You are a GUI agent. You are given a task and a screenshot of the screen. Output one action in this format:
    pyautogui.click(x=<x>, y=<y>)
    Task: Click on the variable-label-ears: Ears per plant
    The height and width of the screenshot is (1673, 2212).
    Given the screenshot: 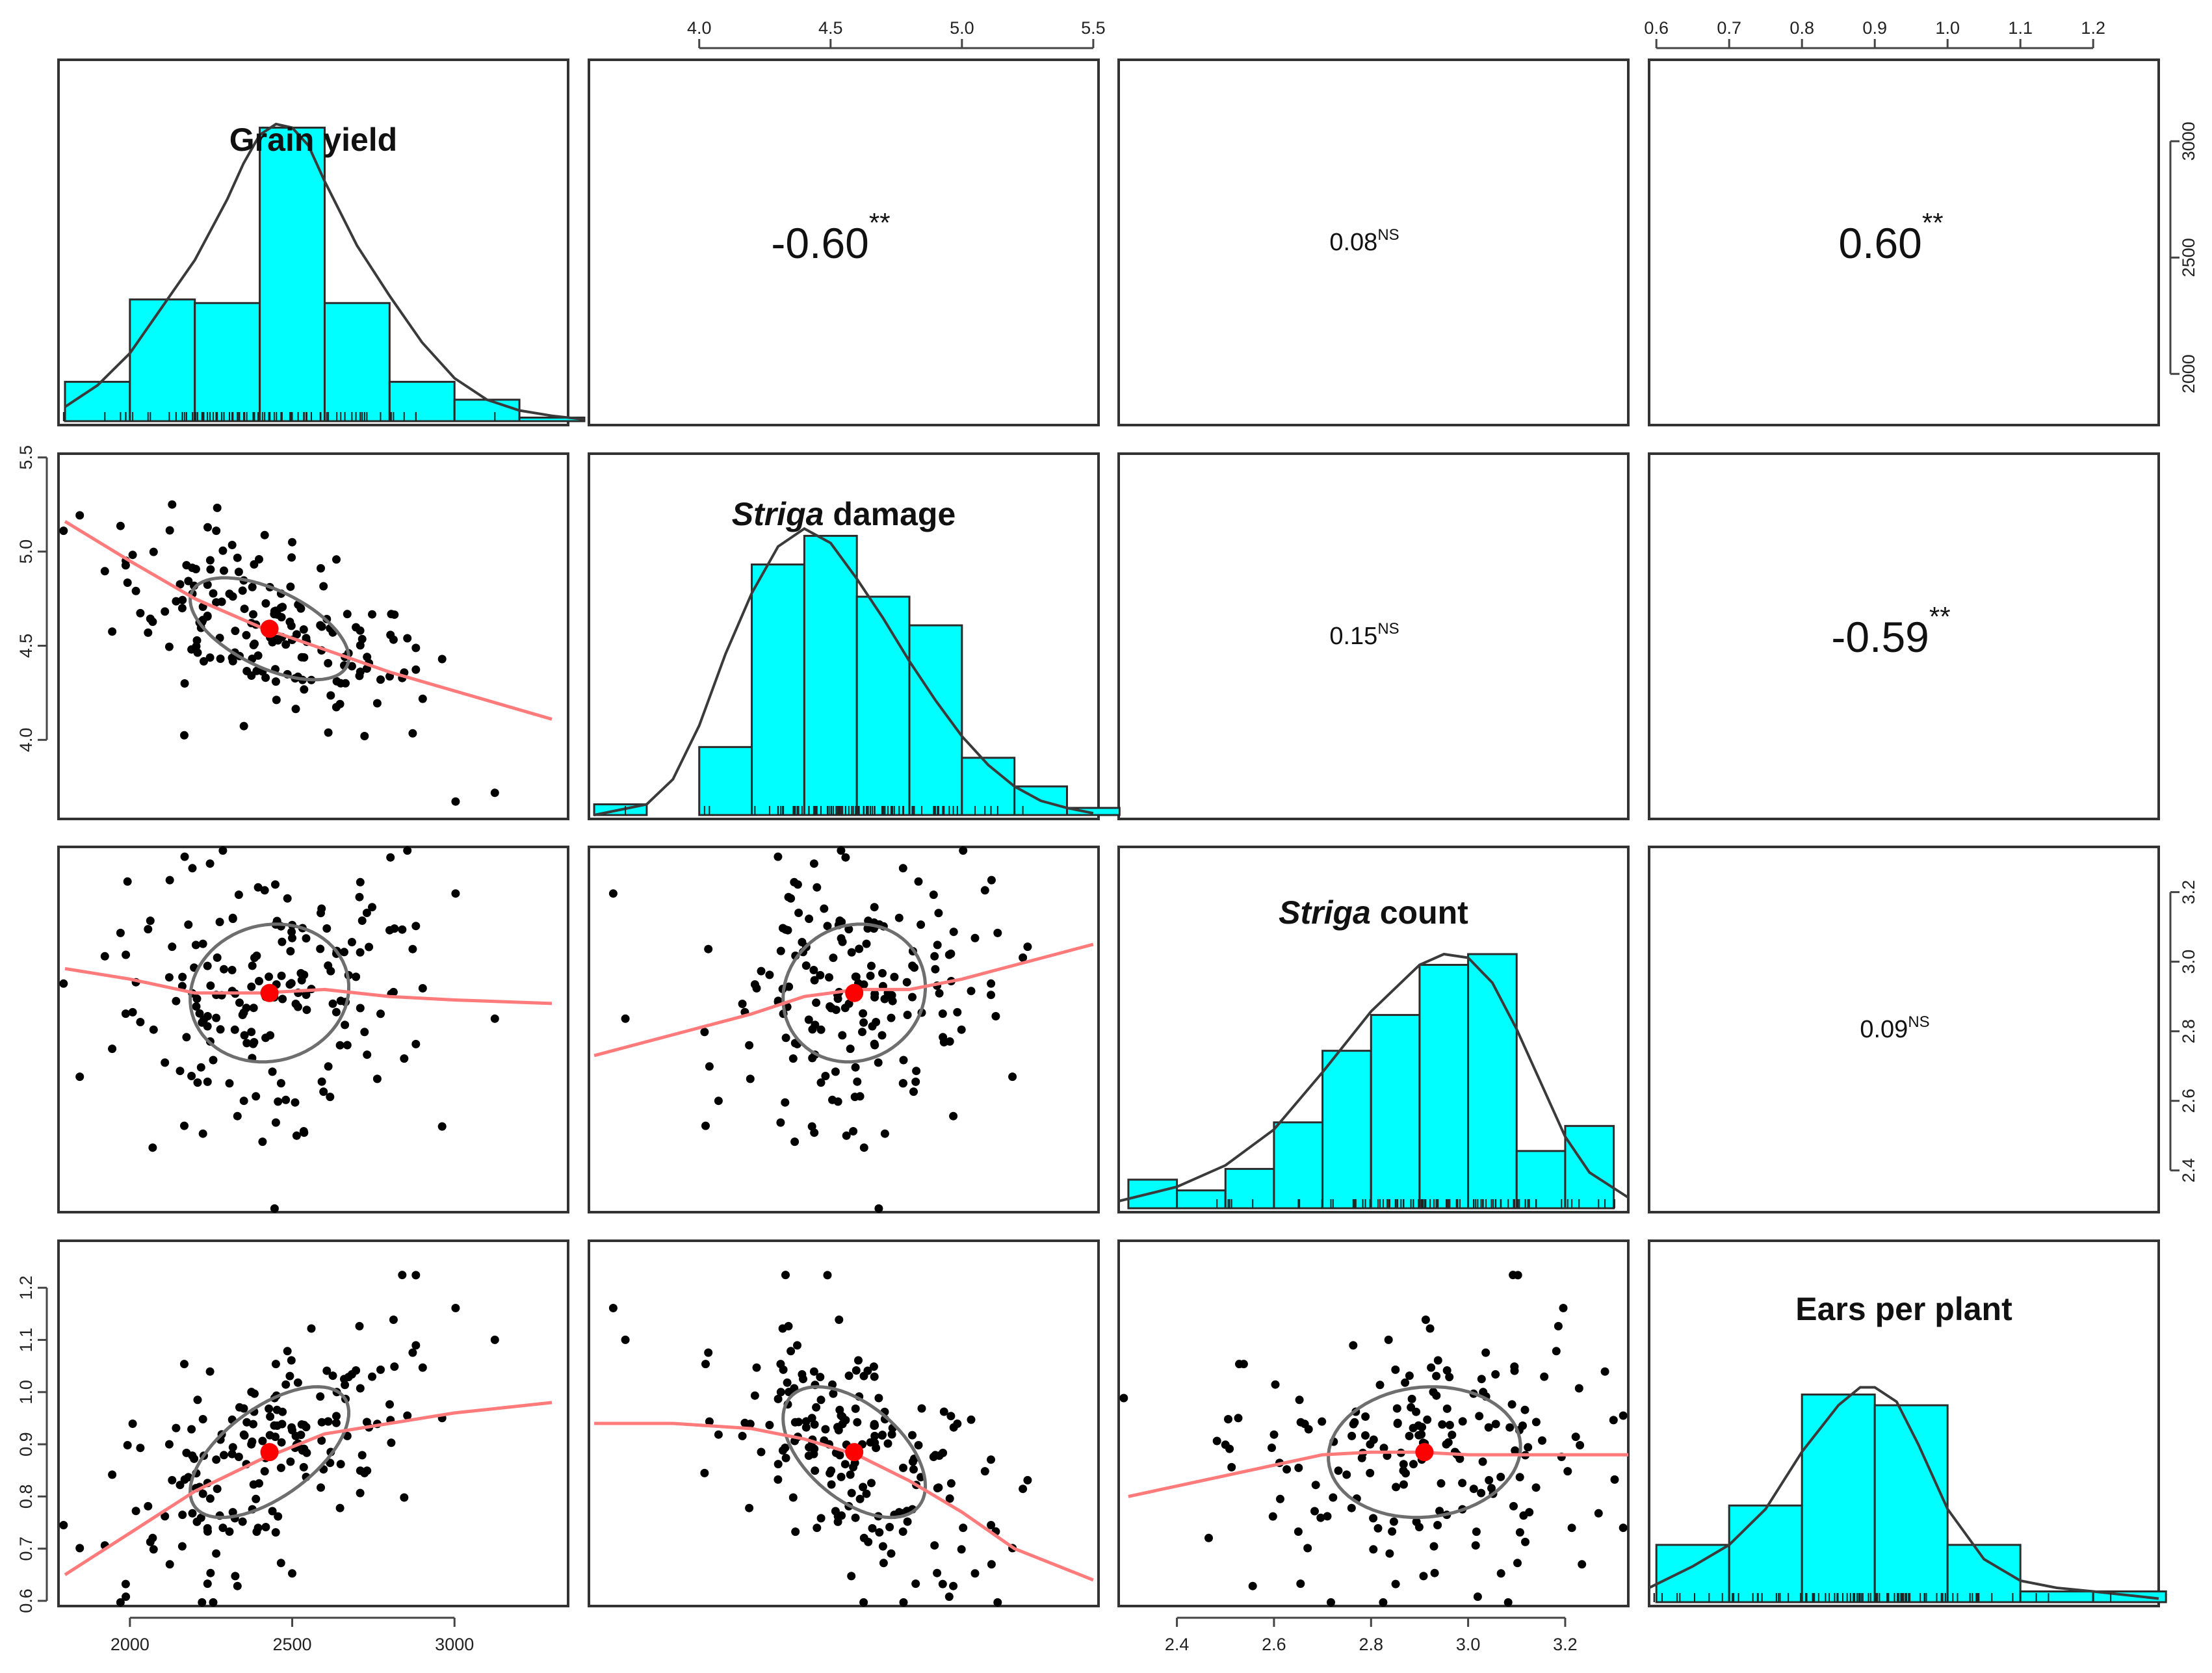 What is the action you would take?
    pyautogui.click(x=1903, y=1309)
    